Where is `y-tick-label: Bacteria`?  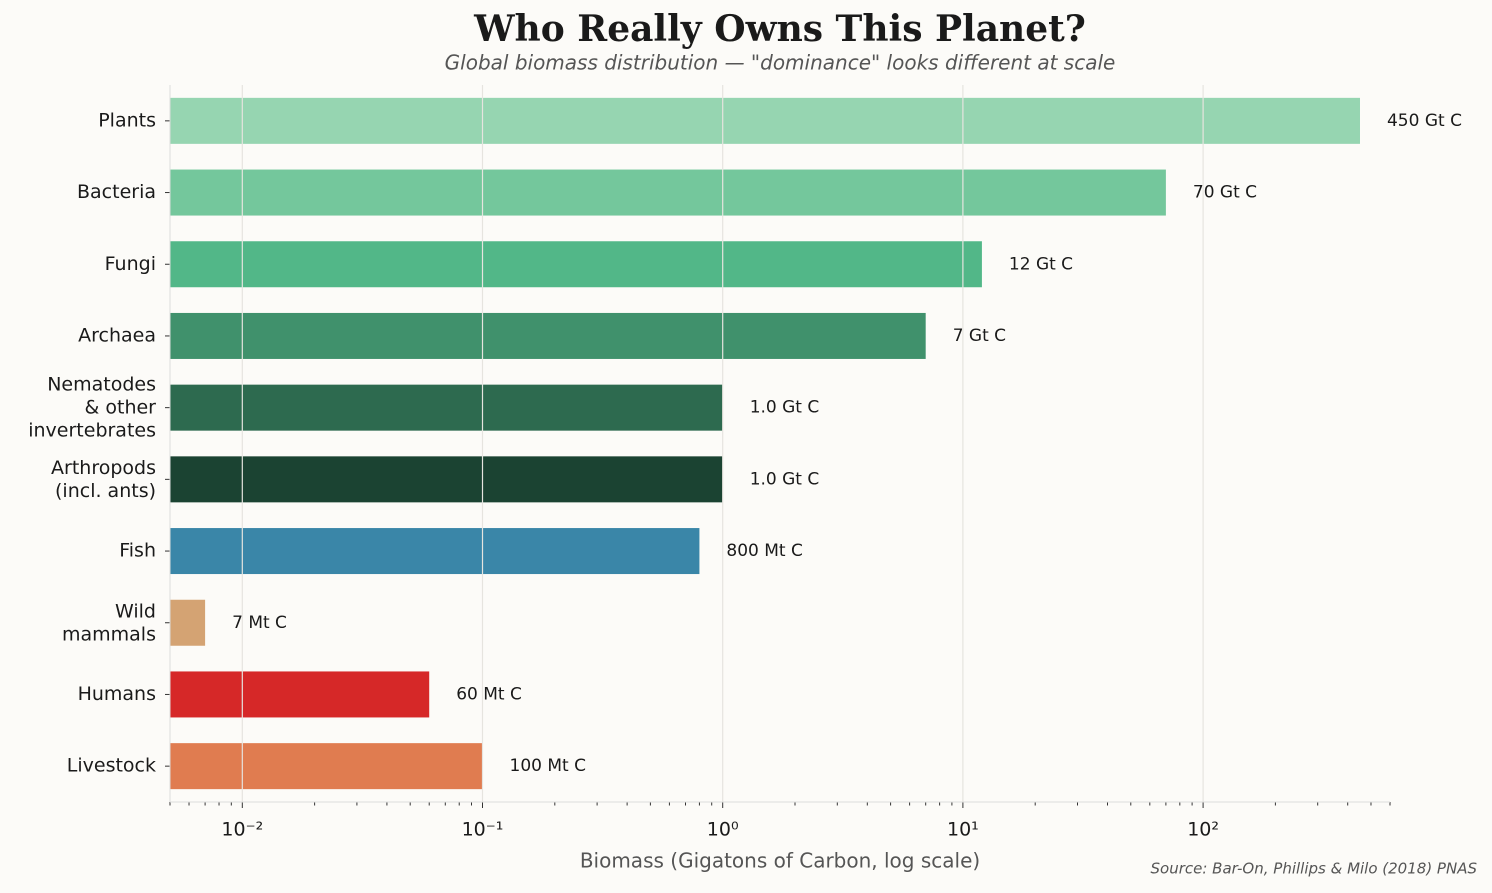 y-tick-label: Bacteria is located at coordinates (116, 192).